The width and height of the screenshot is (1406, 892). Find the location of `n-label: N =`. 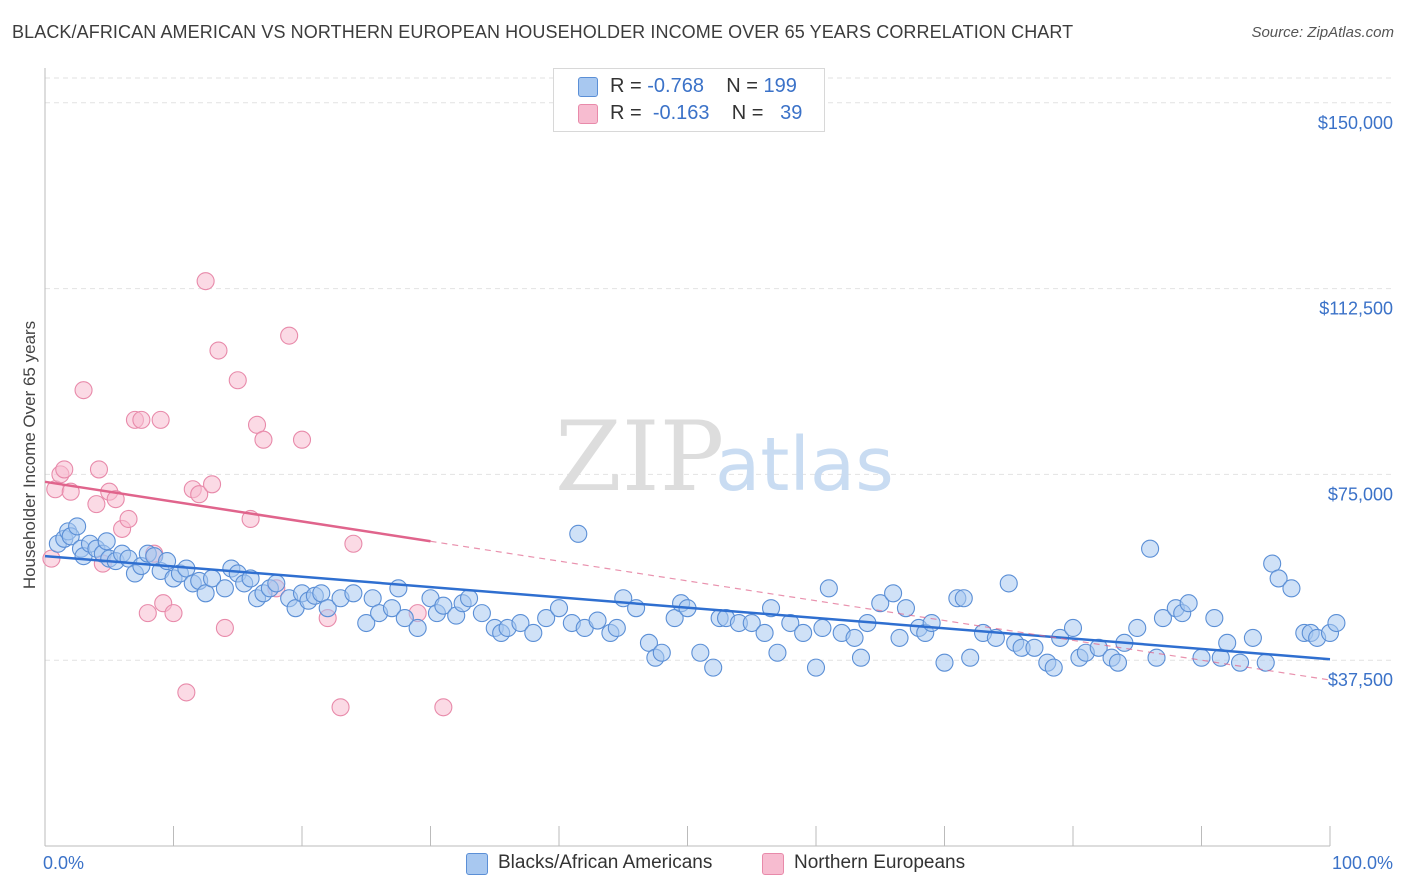

n-label: N = is located at coordinates (747, 113).